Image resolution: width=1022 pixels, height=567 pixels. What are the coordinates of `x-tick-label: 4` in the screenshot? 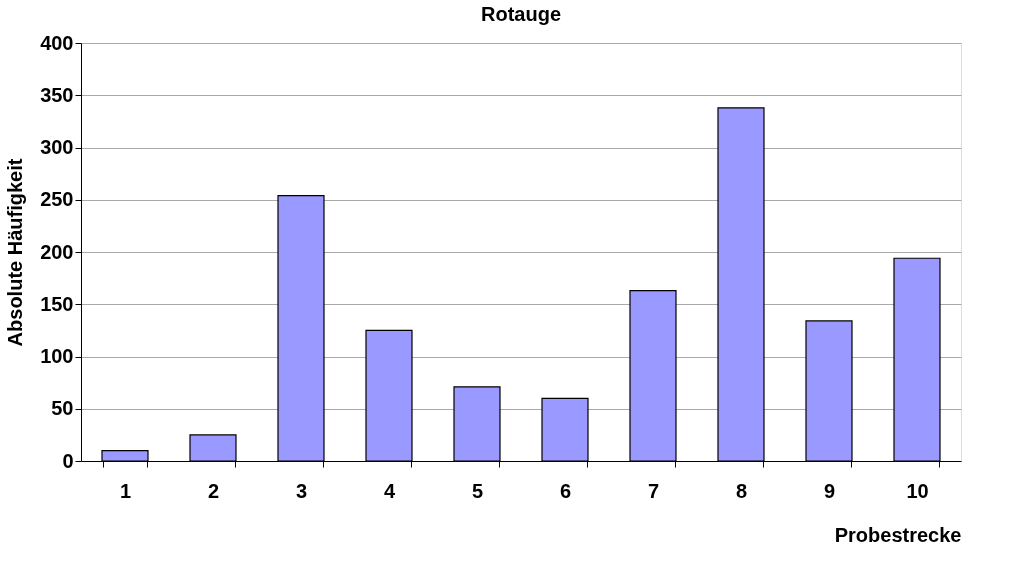 It's located at (389, 490).